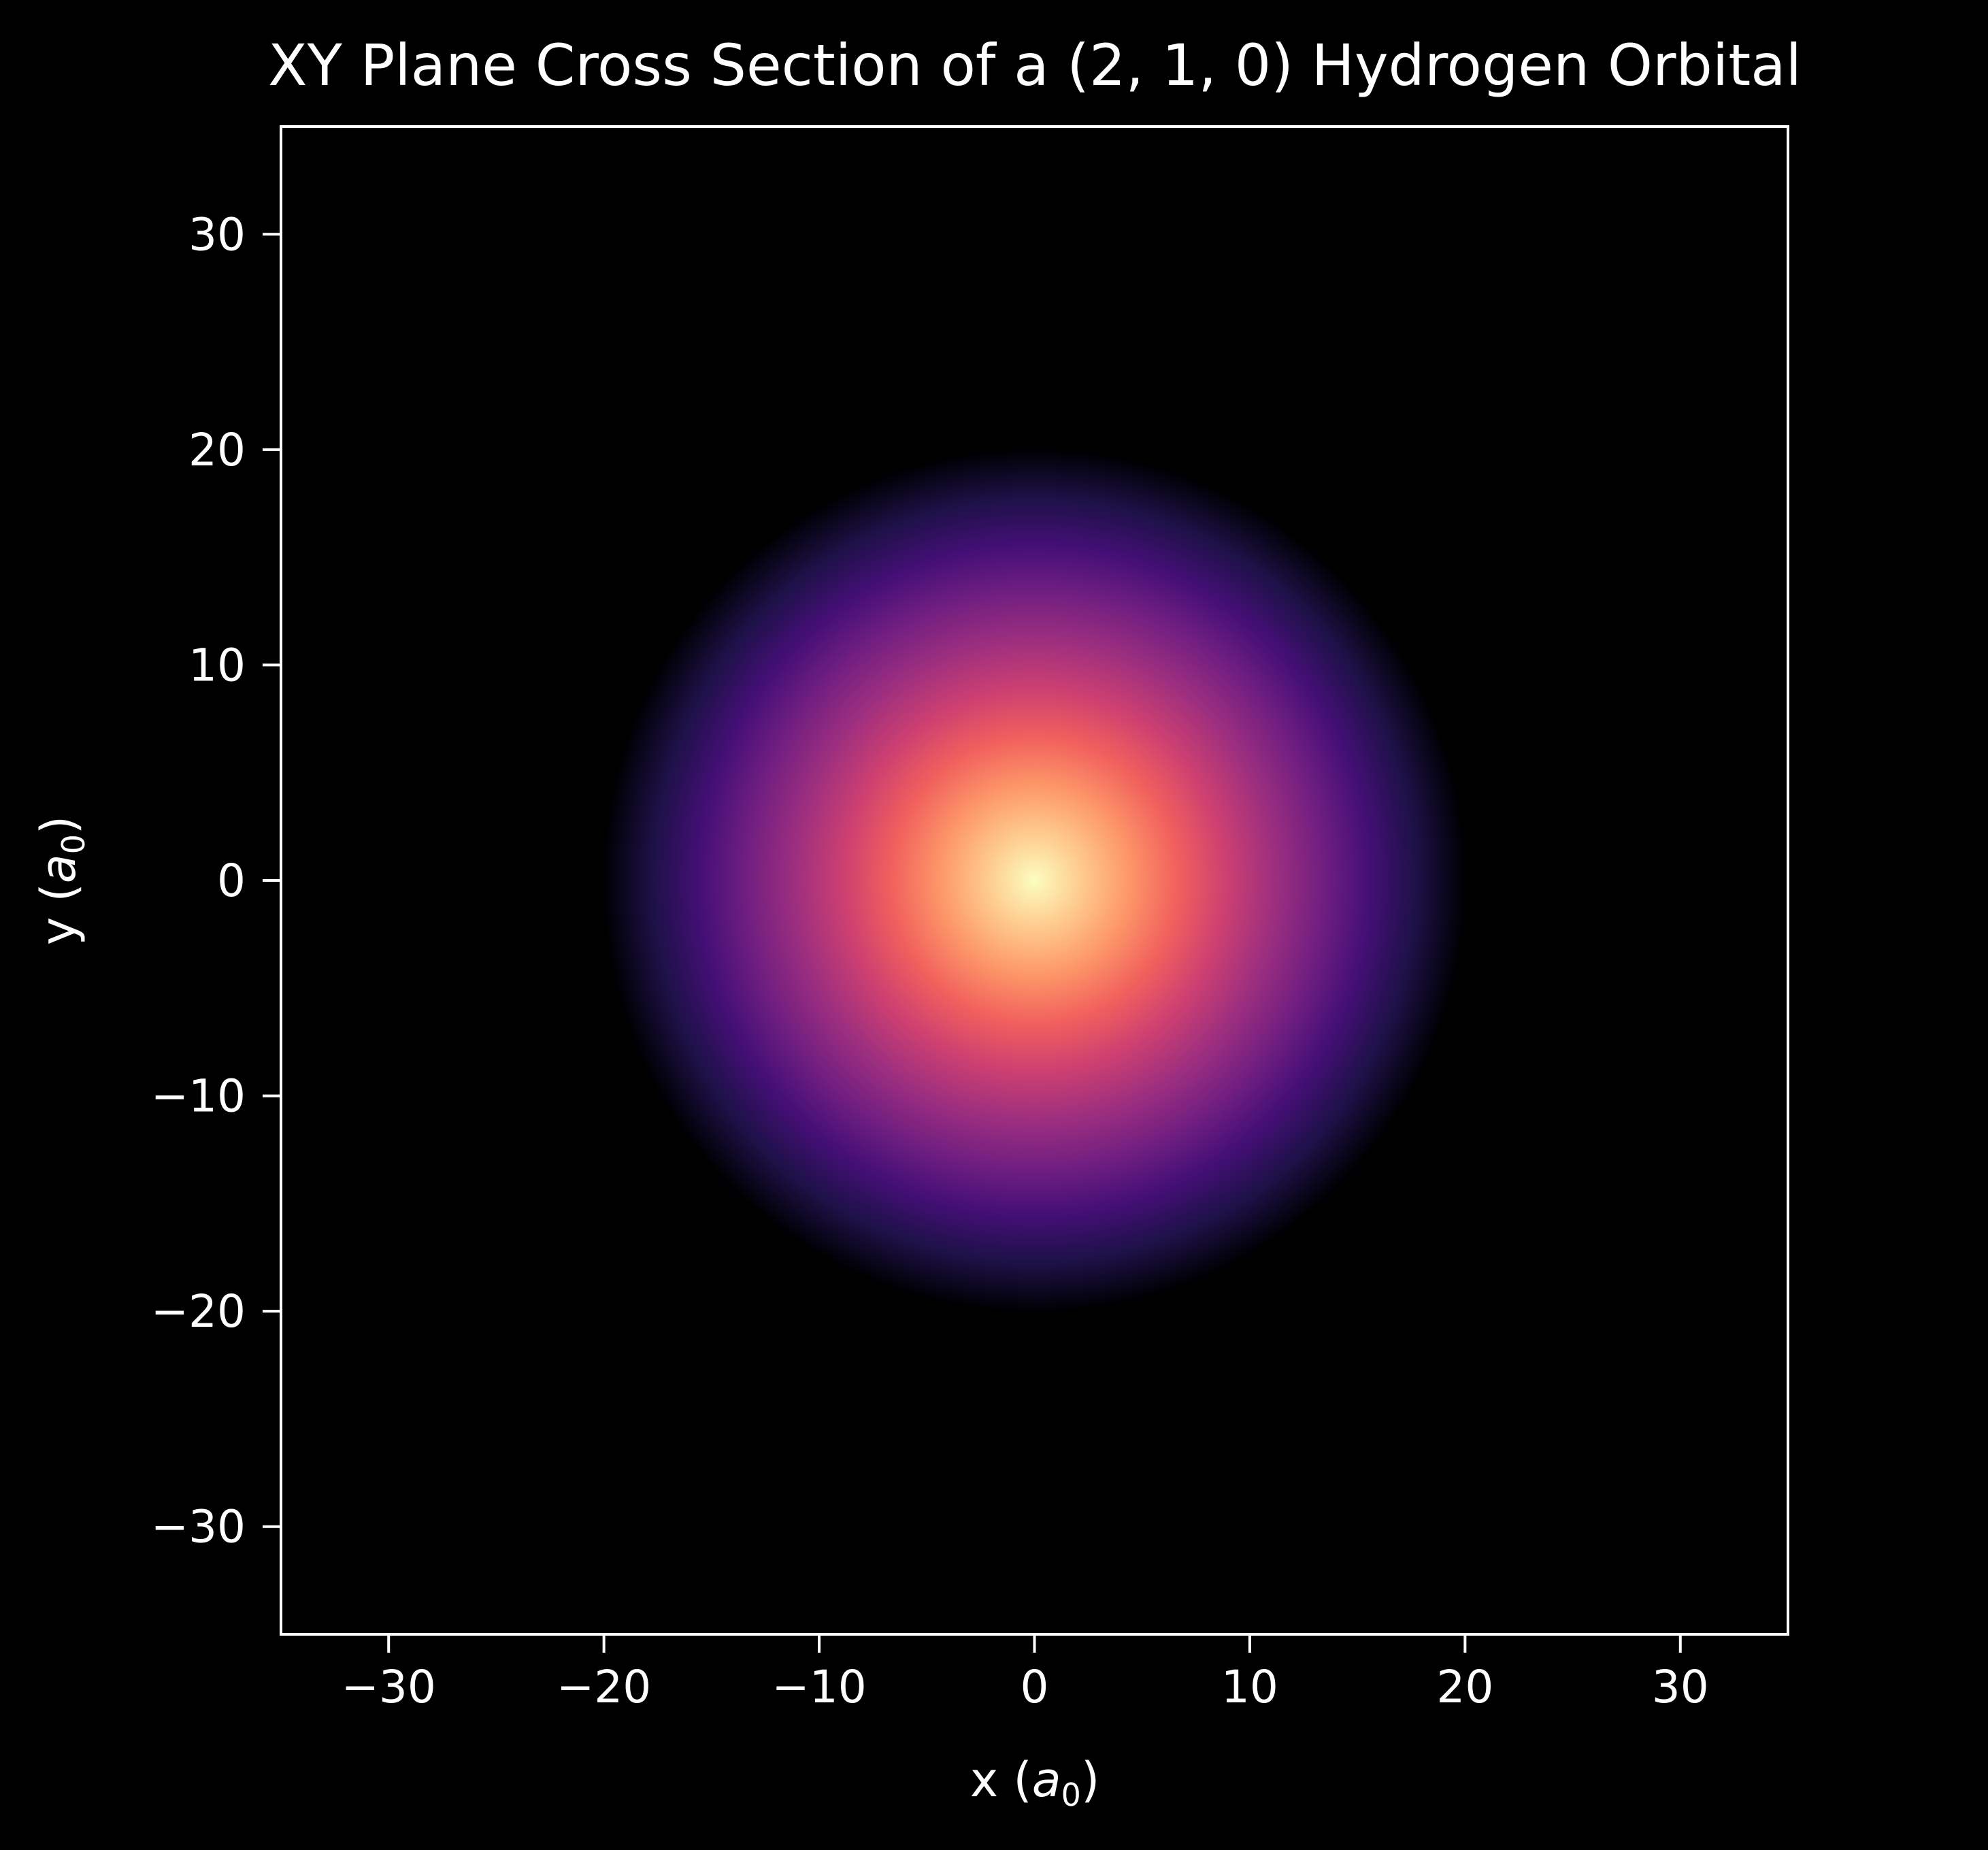 This screenshot has height=1850, width=1988. What do you see at coordinates (217, 665) in the screenshot?
I see `y-tick-label: 10` at bounding box center [217, 665].